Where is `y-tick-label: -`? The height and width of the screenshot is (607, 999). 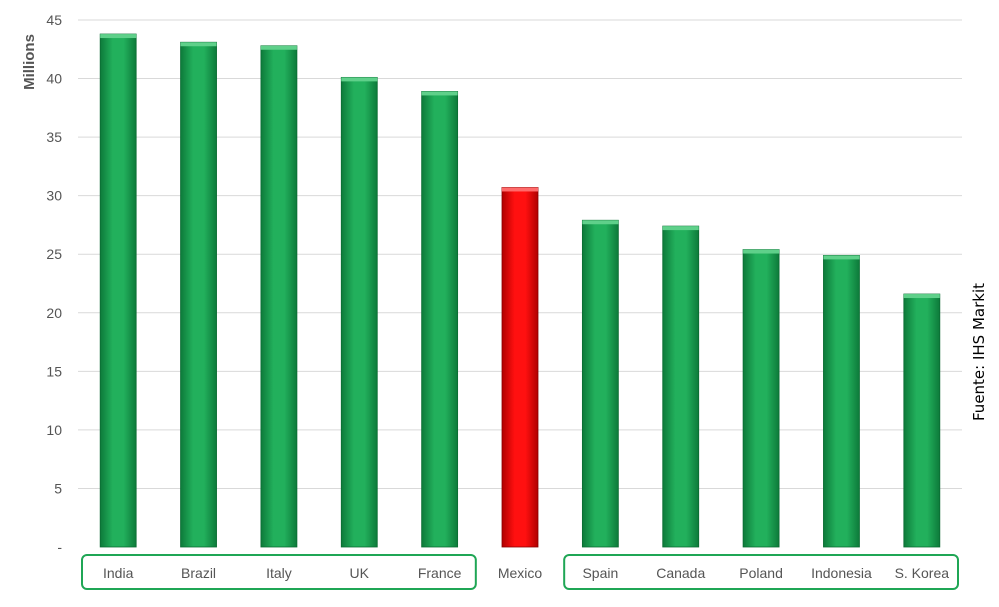 y-tick-label: - is located at coordinates (59, 547).